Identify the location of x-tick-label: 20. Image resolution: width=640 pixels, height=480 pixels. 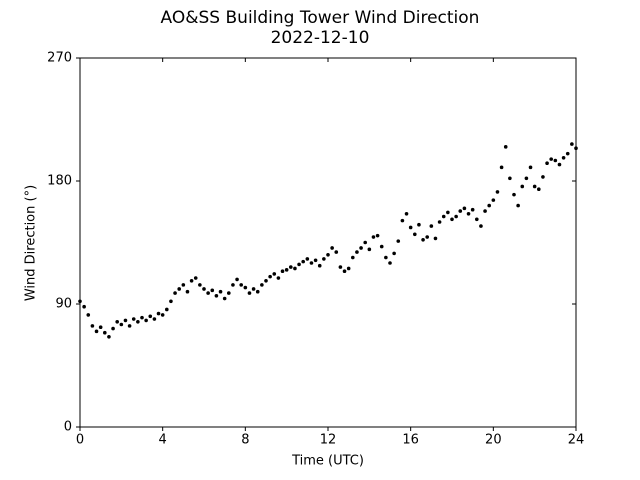
(493, 440).